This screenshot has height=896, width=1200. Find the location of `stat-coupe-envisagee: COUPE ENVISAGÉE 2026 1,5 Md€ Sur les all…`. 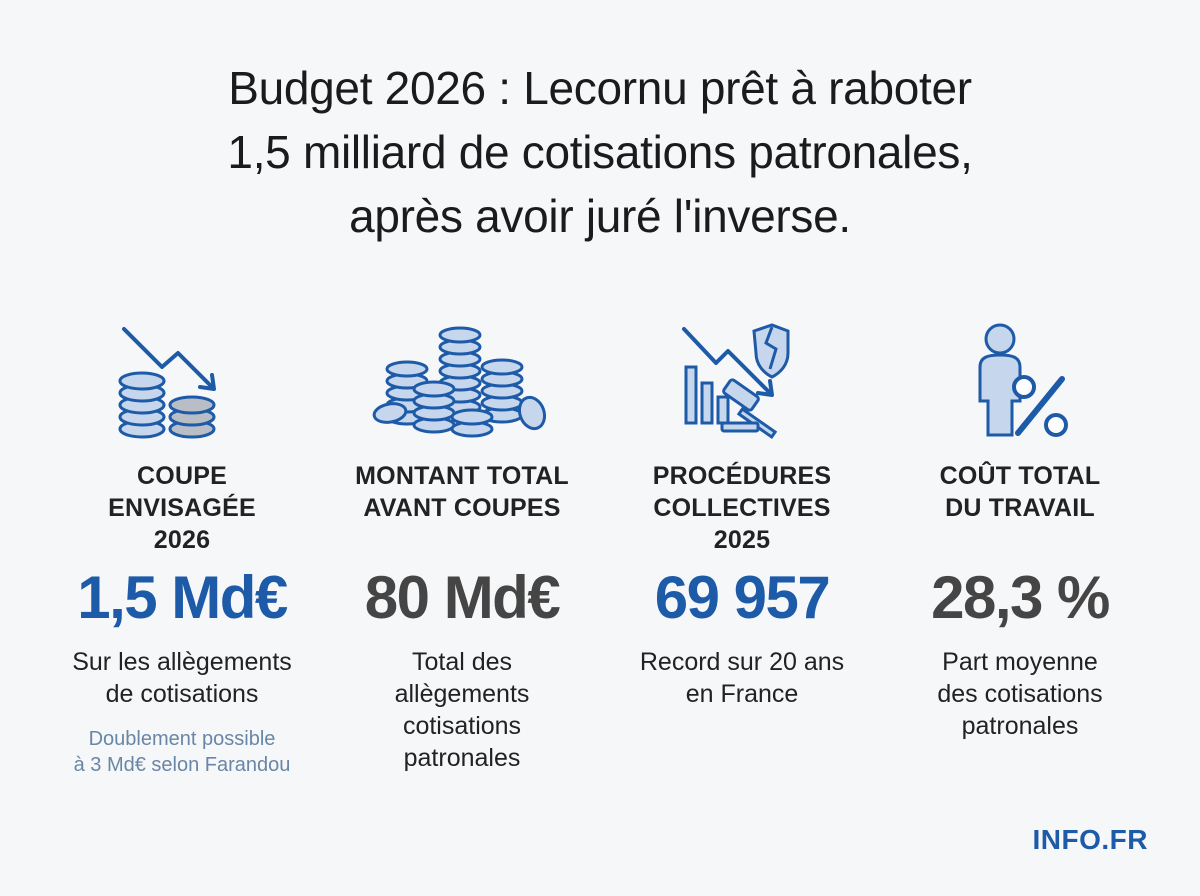

stat-coupe-envisagee: COUPE ENVISAGÉE 2026 1,5 Md€ Sur les all… is located at coordinates (182, 545).